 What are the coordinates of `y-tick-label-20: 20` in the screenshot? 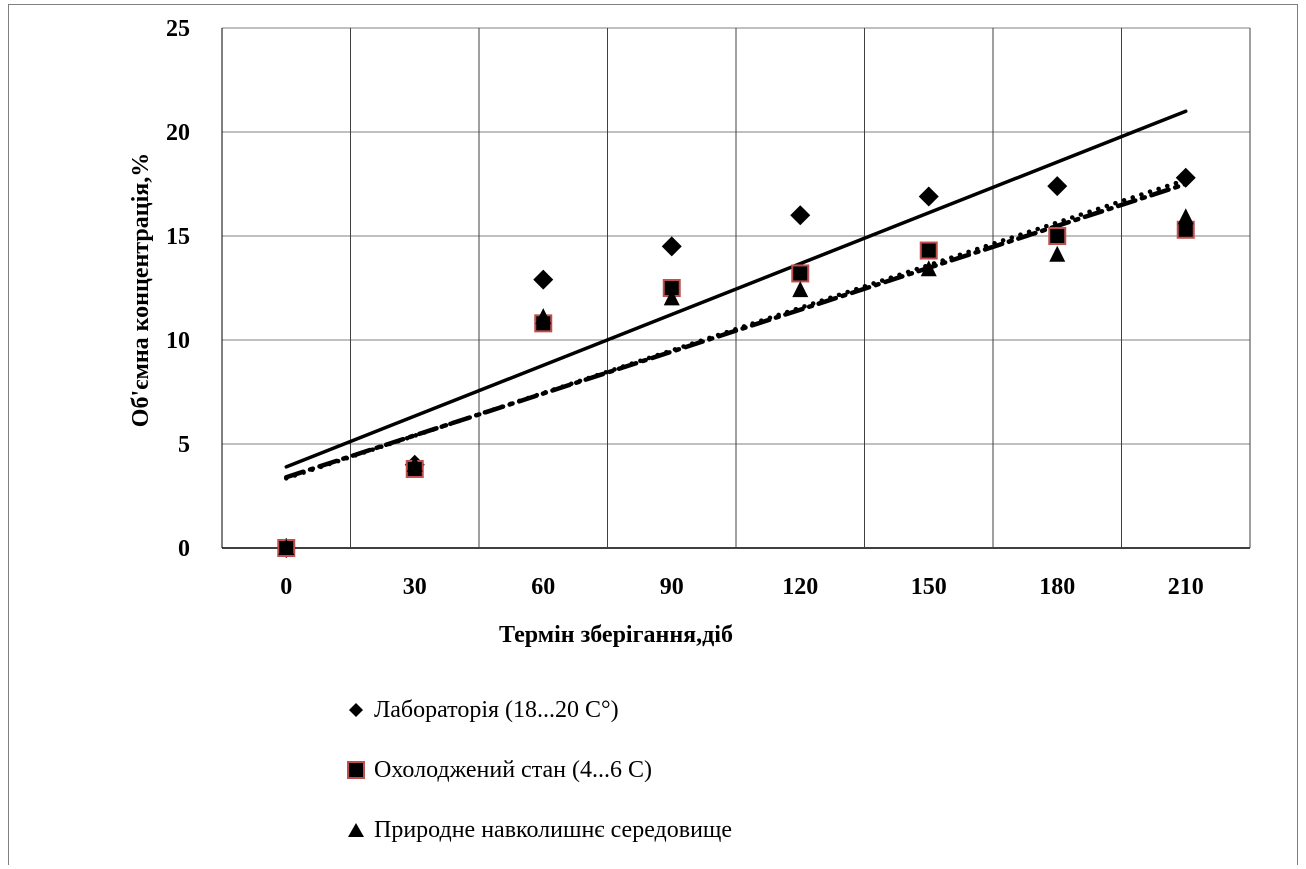 It's located at (178, 133).